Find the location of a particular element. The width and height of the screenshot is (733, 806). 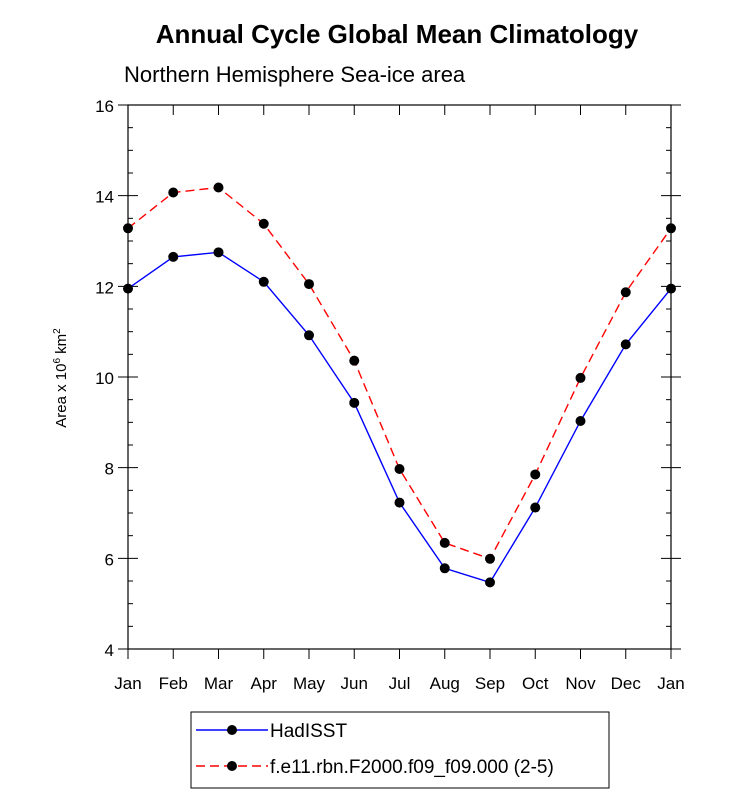

x-tick-label: Jun is located at coordinates (354, 683).